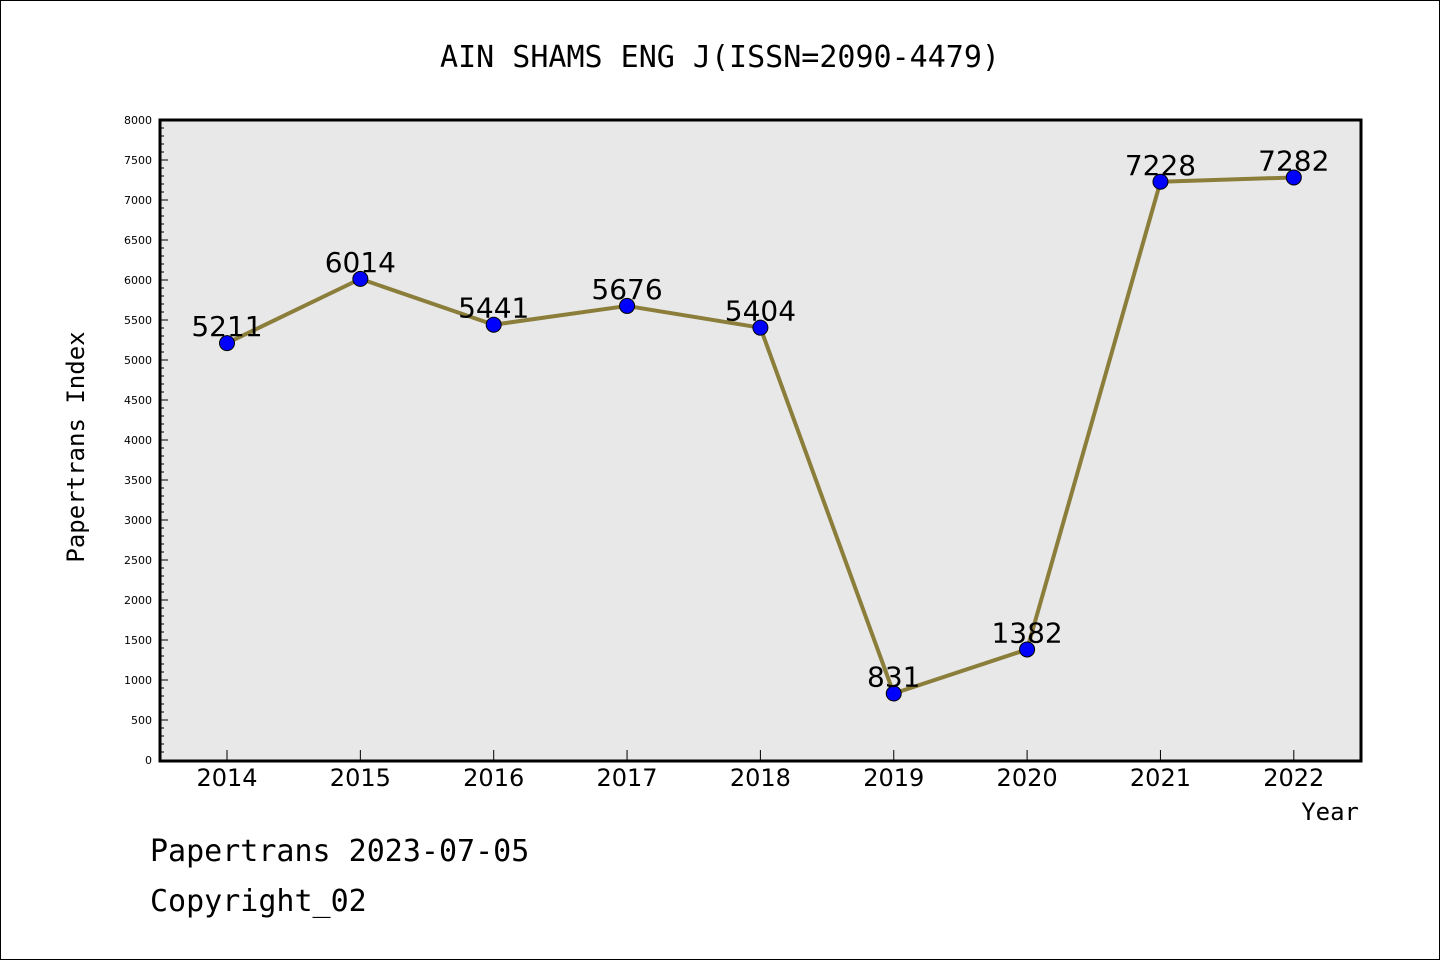 The height and width of the screenshot is (960, 1440). What do you see at coordinates (258, 901) in the screenshot?
I see `footer-copyright: Copyright_02` at bounding box center [258, 901].